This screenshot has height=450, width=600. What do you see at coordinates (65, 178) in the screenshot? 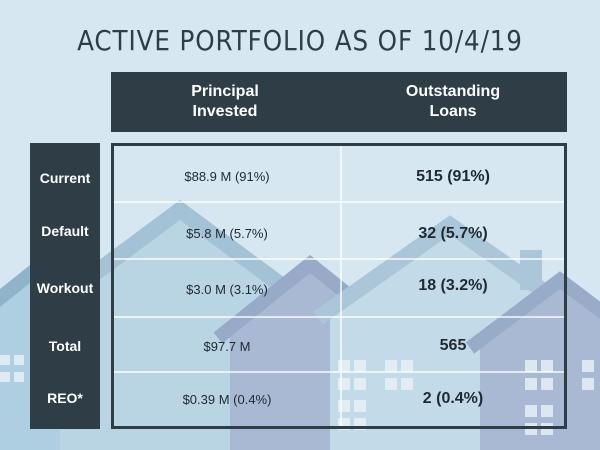
I see `row-label-current: Current` at bounding box center [65, 178].